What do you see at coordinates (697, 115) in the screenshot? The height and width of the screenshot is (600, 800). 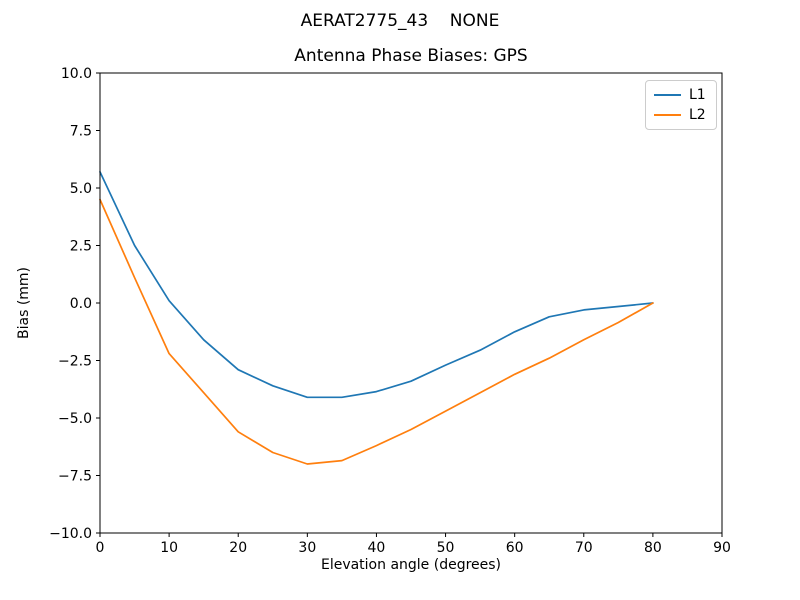 I see `legend-label-l2: L2` at bounding box center [697, 115].